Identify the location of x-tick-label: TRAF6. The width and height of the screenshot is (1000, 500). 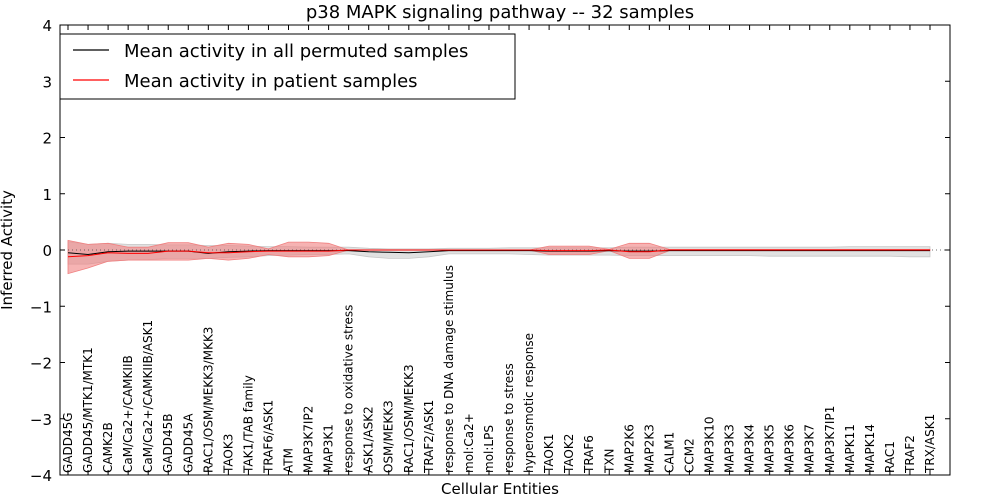
(589, 454).